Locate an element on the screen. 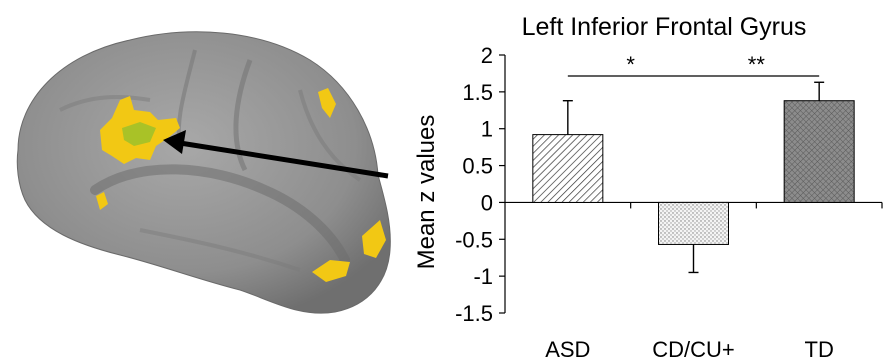  significance-label: ** is located at coordinates (757, 64).